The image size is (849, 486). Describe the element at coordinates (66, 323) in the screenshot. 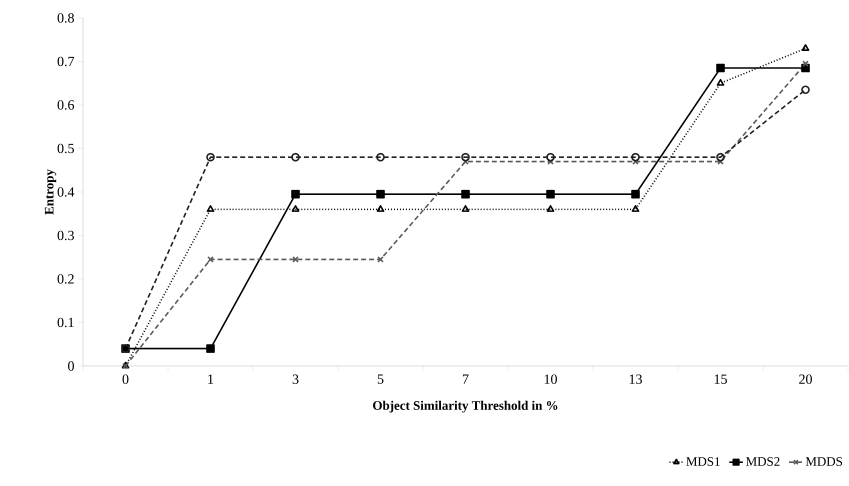

I see `y-tick-label: 0.1` at that location.